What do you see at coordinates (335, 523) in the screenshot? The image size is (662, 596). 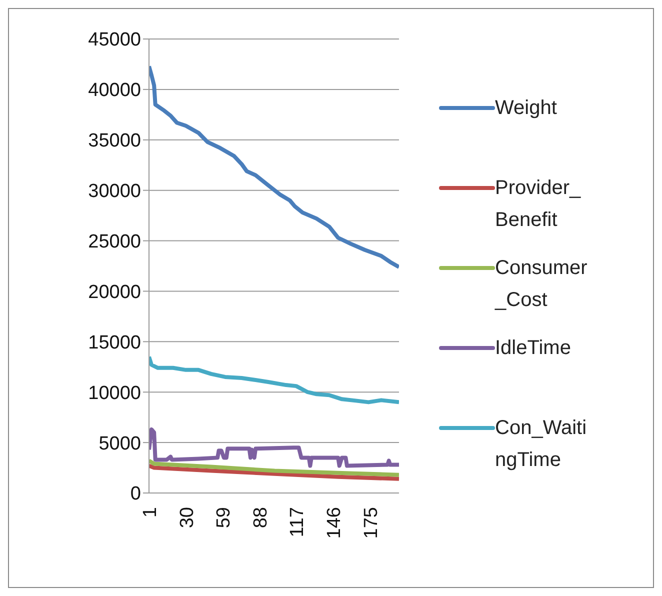 I see `x-tick-label: 146` at bounding box center [335, 523].